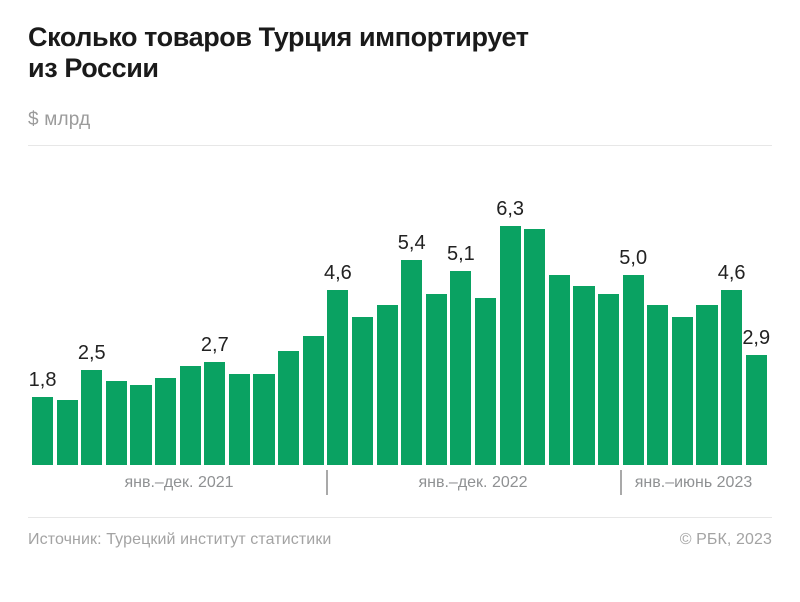 This screenshot has height=602, width=800. I want to click on chart-unit-label: $ млрд, so click(59, 119).